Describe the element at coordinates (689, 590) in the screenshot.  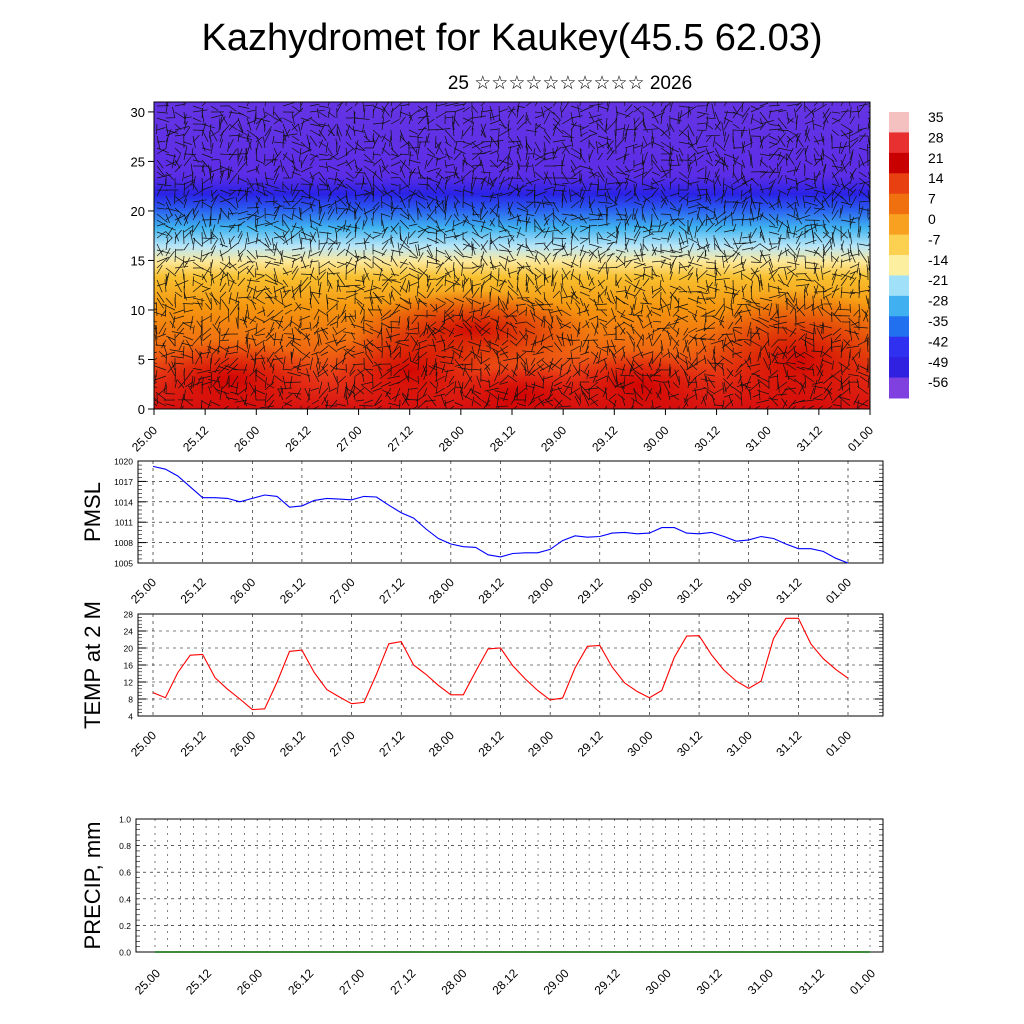
I see `pmsl-x-tick-label: 30.12` at that location.